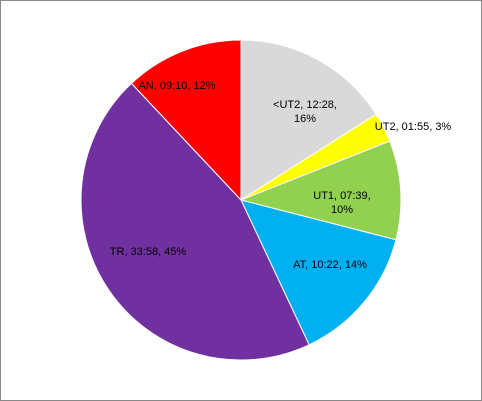 The image size is (482, 401). What do you see at coordinates (305, 119) in the screenshot?
I see `data-label: 16%` at bounding box center [305, 119].